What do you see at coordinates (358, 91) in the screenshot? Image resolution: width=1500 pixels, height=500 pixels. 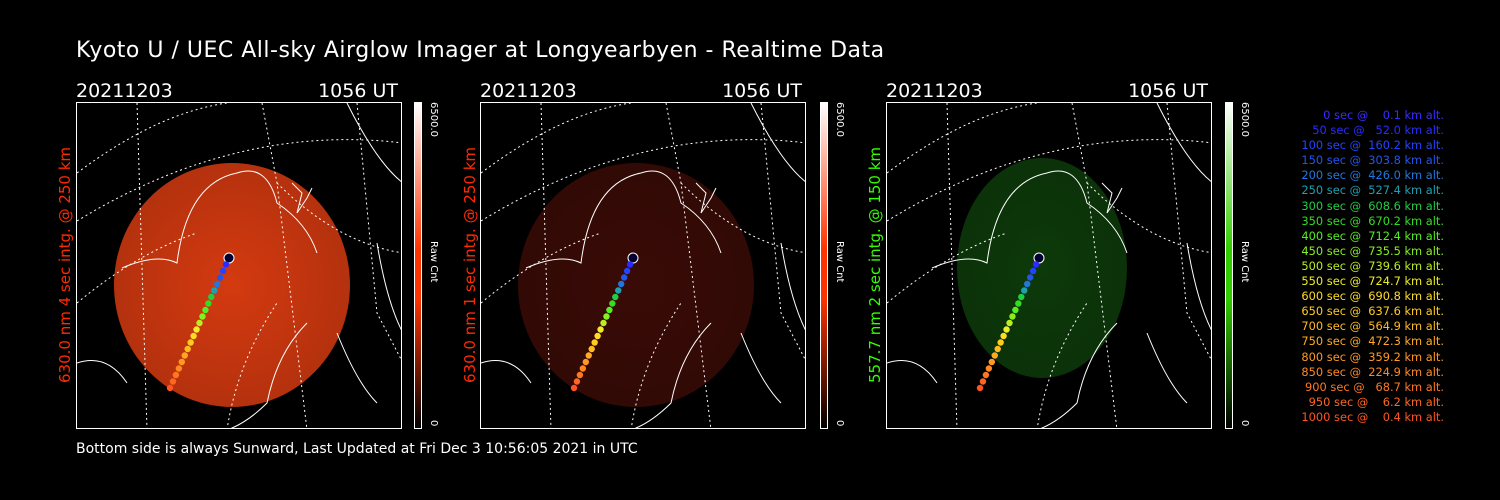 I see `panel-1-time: 1056 UT` at bounding box center [358, 91].